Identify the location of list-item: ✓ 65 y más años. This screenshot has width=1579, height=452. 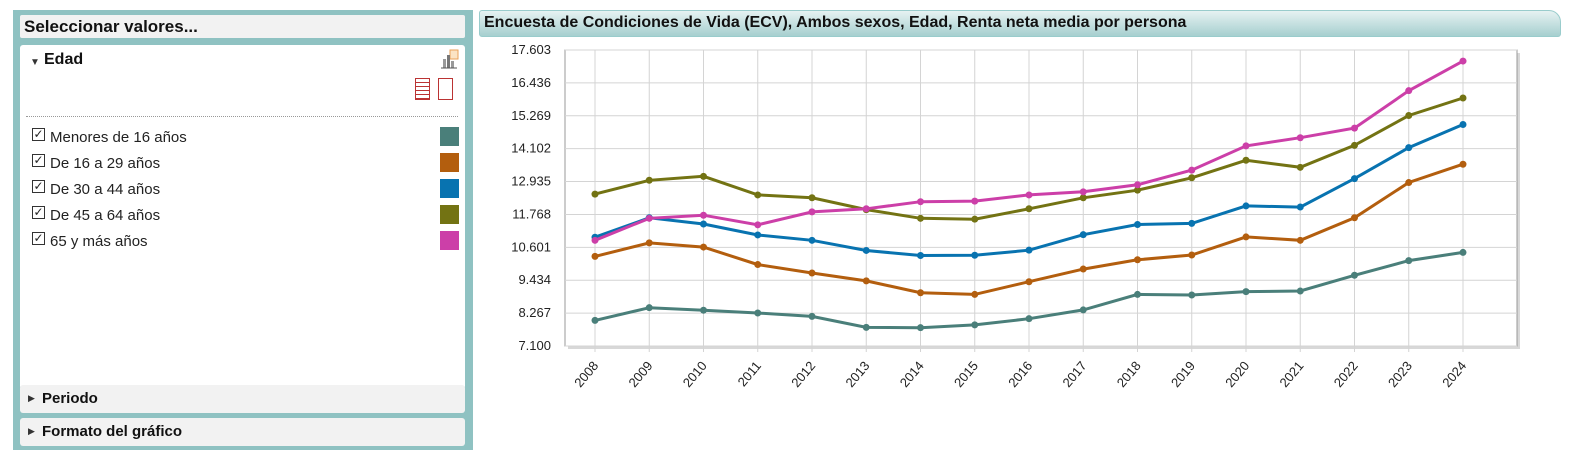
(245, 244).